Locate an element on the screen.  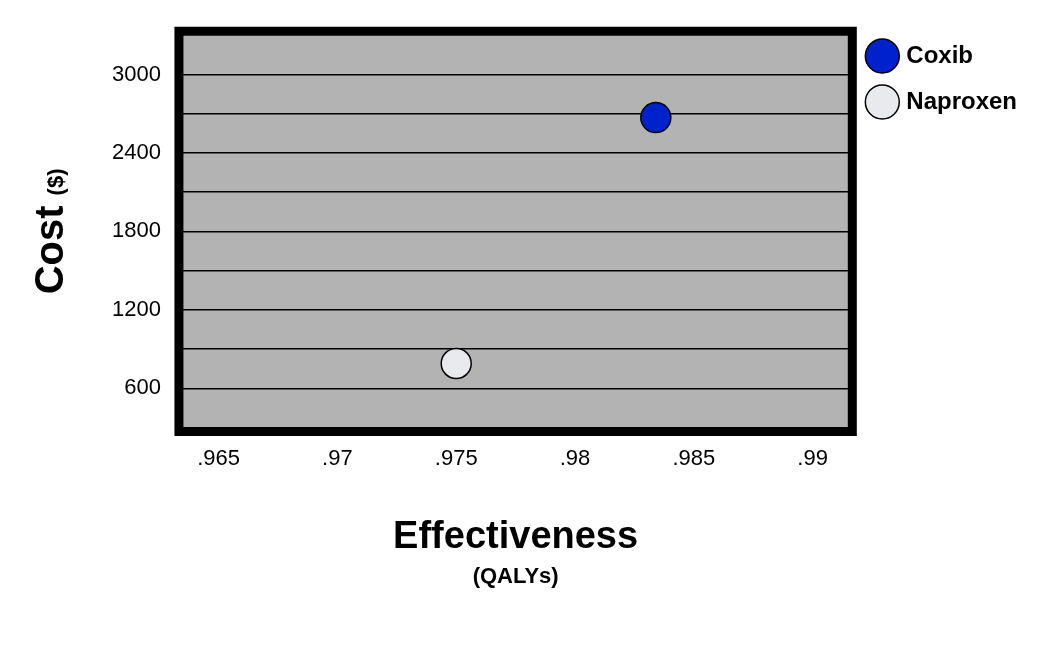
x-tick-label: .975 is located at coordinates (456, 457).